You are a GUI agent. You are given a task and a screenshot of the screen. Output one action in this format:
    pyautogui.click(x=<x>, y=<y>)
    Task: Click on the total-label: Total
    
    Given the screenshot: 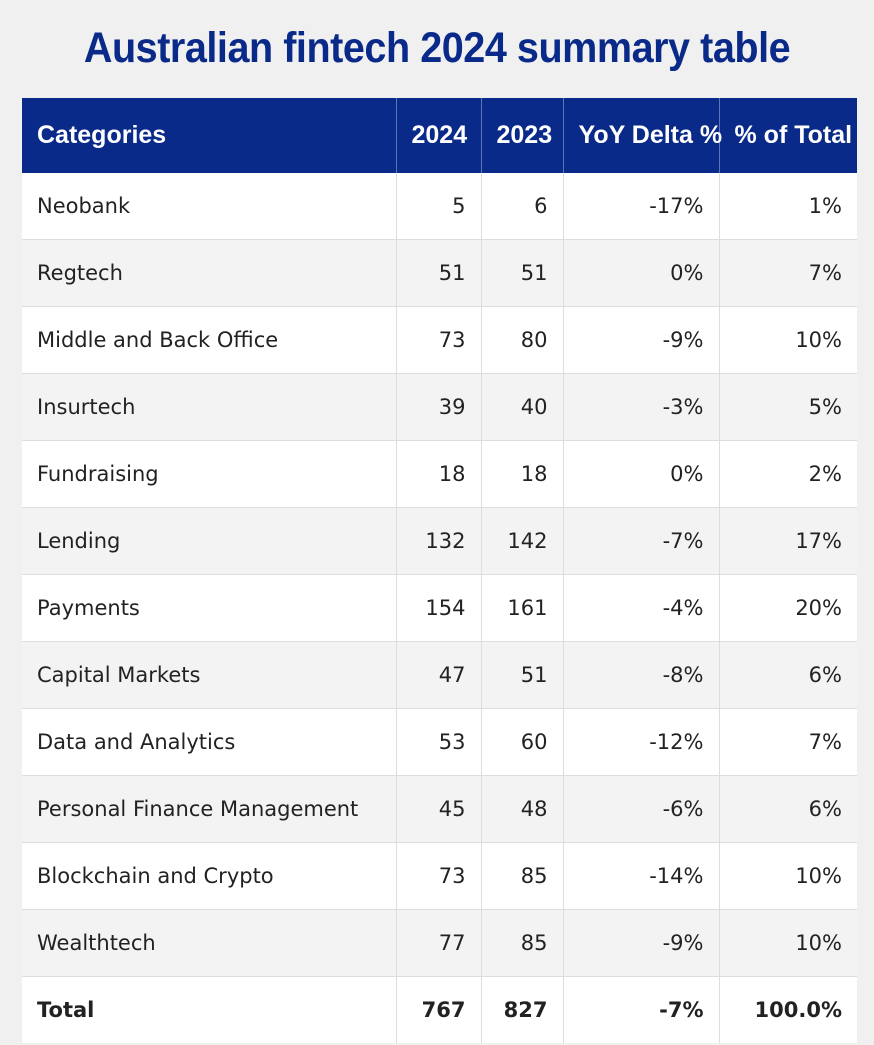 What is the action you would take?
    pyautogui.click(x=209, y=1009)
    